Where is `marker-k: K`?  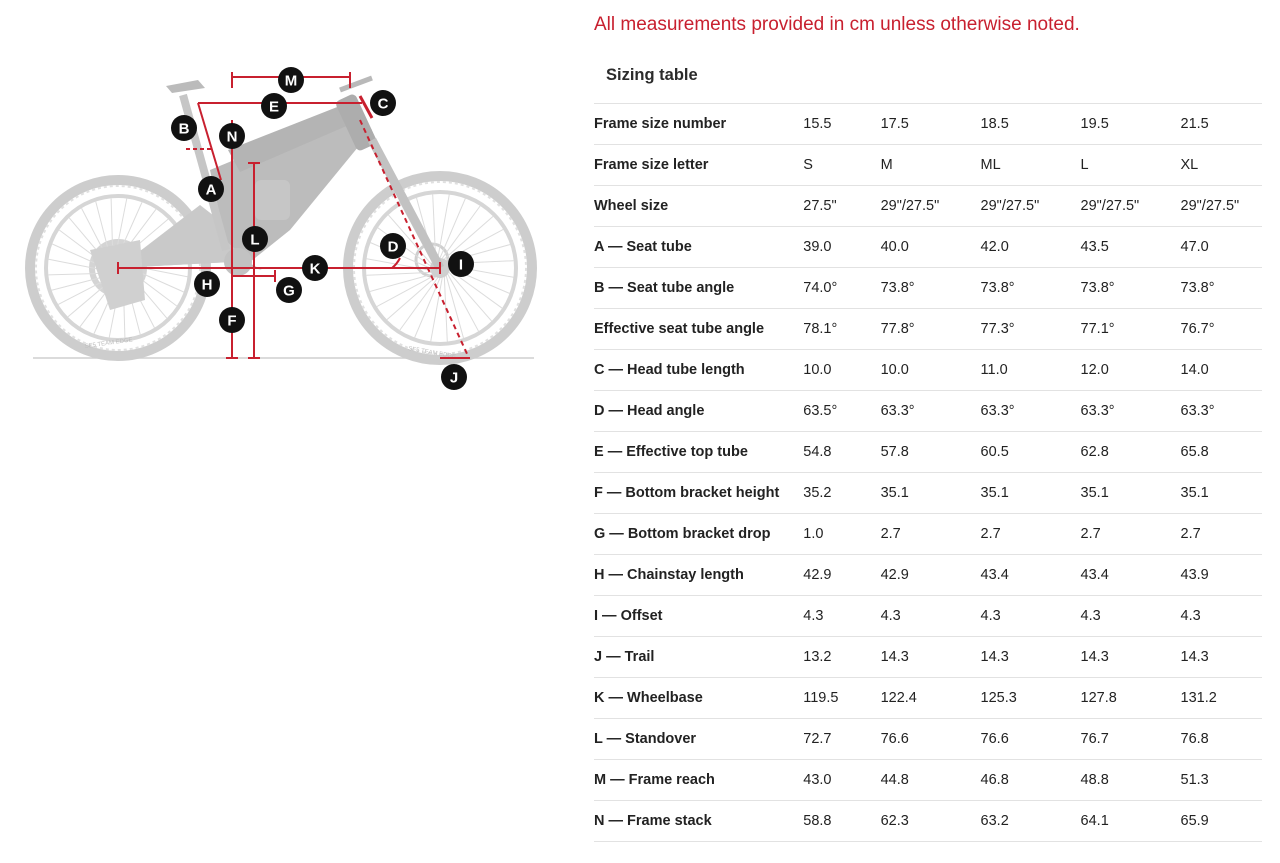
marker-k: K is located at coordinates (315, 268).